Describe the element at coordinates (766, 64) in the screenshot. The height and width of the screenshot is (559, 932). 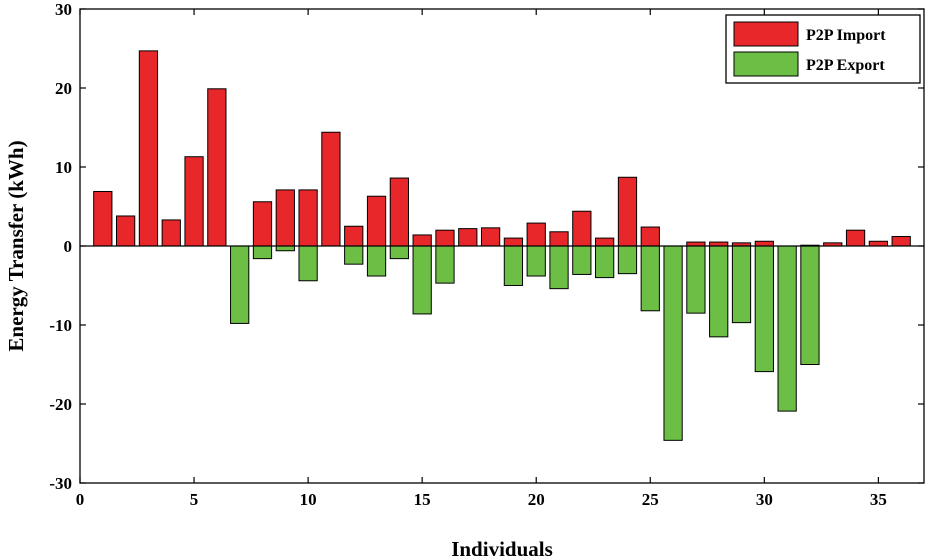
I see `legend-swatch-export` at that location.